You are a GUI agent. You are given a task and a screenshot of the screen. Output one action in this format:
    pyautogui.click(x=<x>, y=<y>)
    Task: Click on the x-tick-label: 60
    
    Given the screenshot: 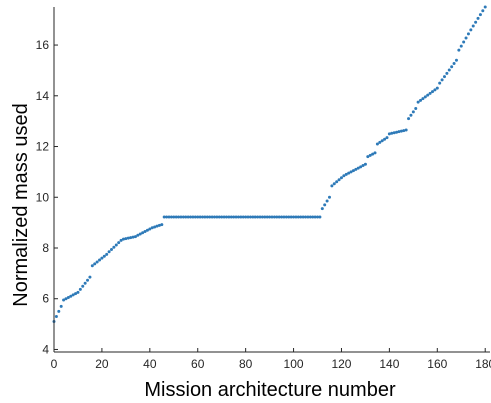 What is the action you would take?
    pyautogui.click(x=198, y=364)
    